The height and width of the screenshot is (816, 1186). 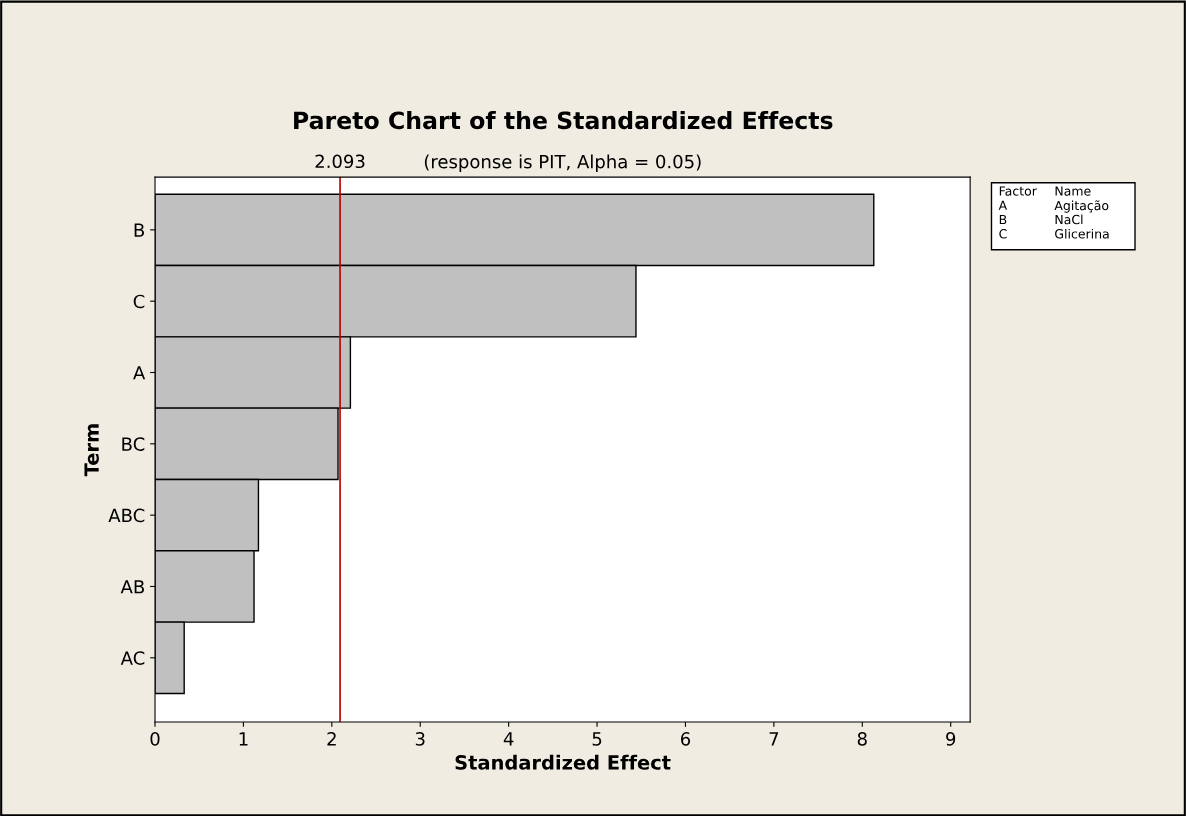 What do you see at coordinates (139, 373) in the screenshot?
I see `y-tick-label: A` at bounding box center [139, 373].